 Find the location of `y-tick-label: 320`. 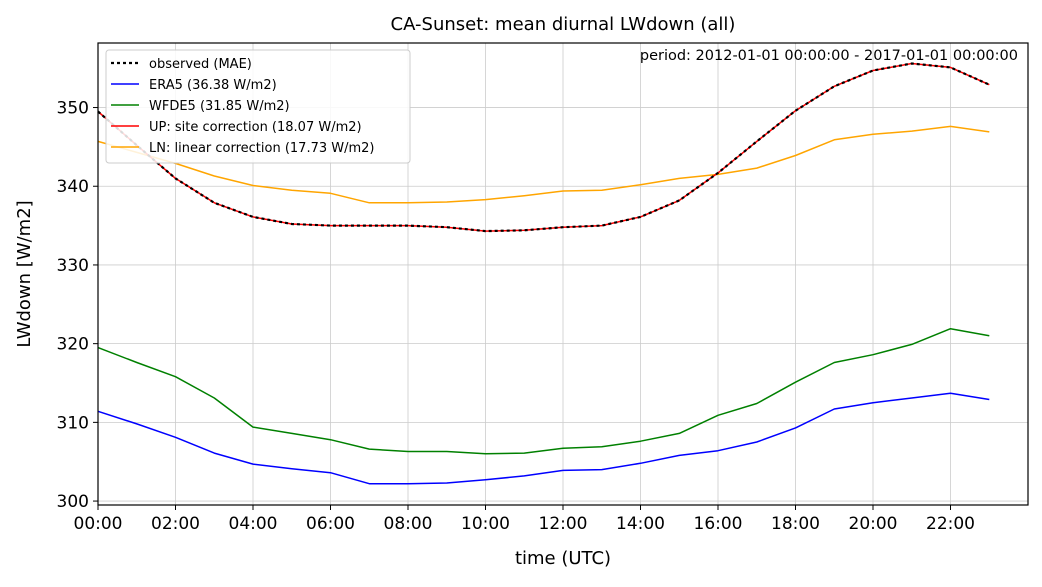

y-tick-label: 320 is located at coordinates (73, 345).